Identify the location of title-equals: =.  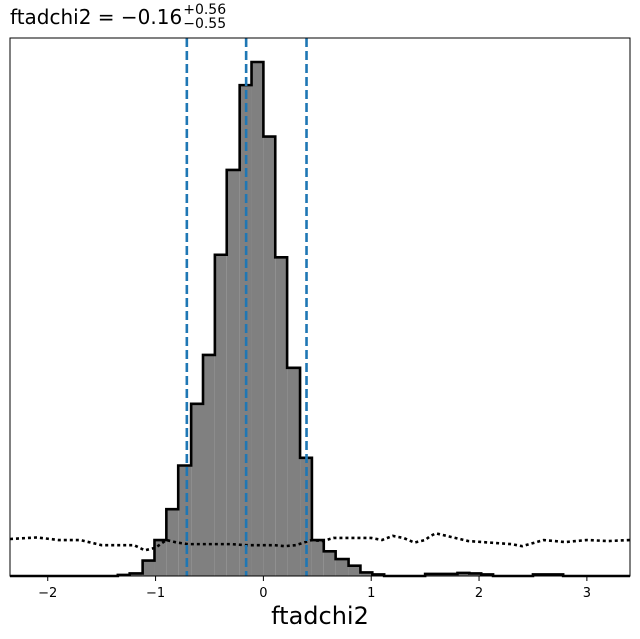
(105, 17).